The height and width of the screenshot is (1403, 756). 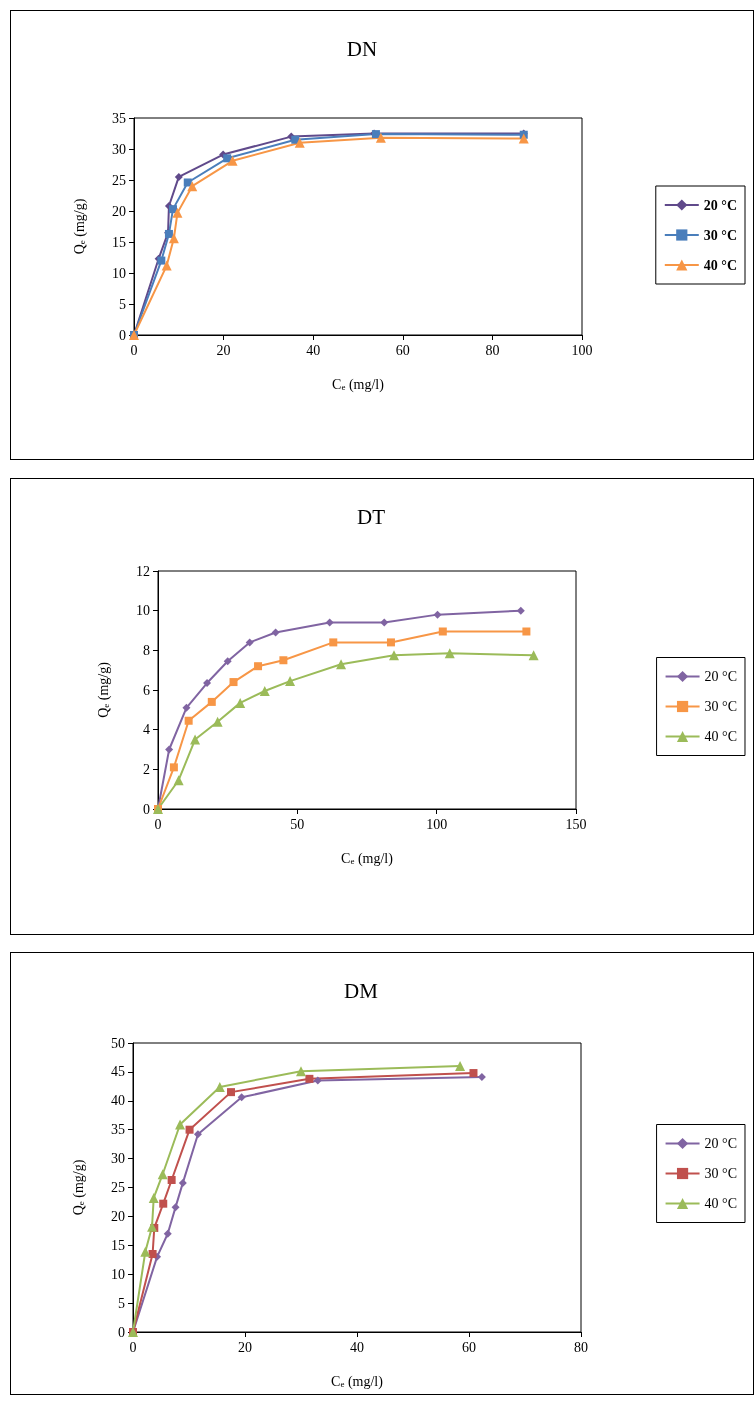 I want to click on y-tick-label: 25, so click(x=118, y=1187).